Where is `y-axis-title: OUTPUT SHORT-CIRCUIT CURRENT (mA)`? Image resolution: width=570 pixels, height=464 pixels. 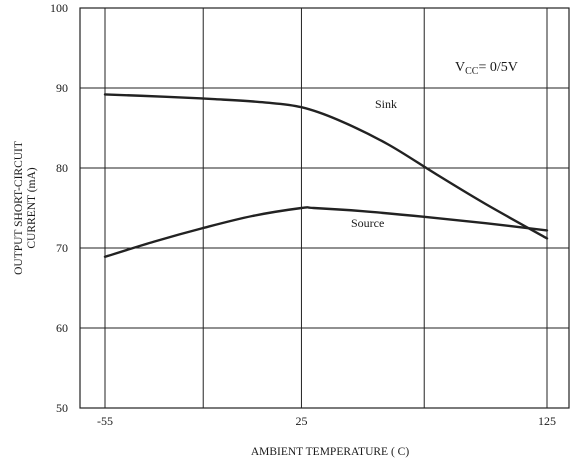 y-axis-title: OUTPUT SHORT-CIRCUIT CURRENT (mA) is located at coordinates (25, 208).